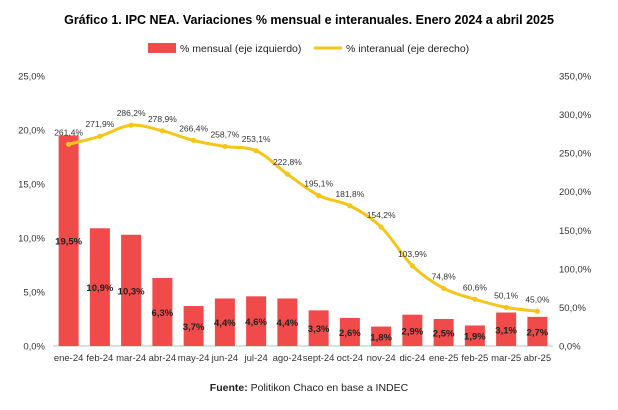  I want to click on x-tick-label: ago-24, so click(288, 358).